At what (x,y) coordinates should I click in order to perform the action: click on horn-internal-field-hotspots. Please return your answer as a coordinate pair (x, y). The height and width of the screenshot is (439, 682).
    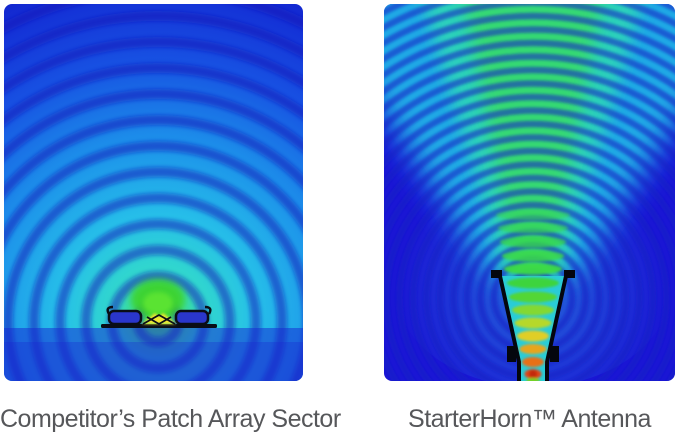
    Looking at the image, I should click on (533, 329).